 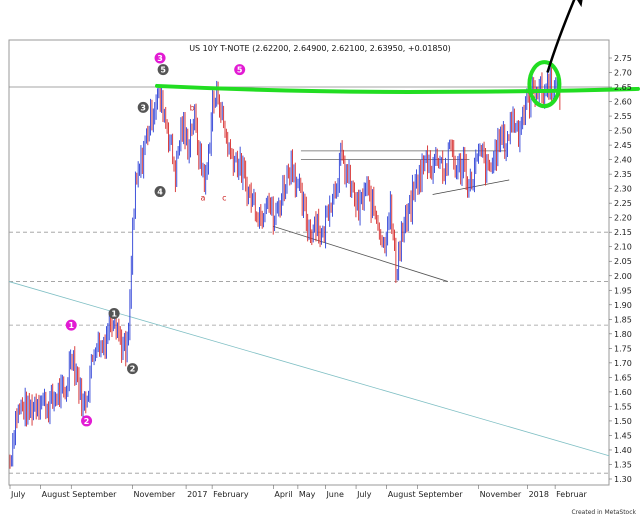 I want to click on y-tick-label: 1.50, so click(x=623, y=421).